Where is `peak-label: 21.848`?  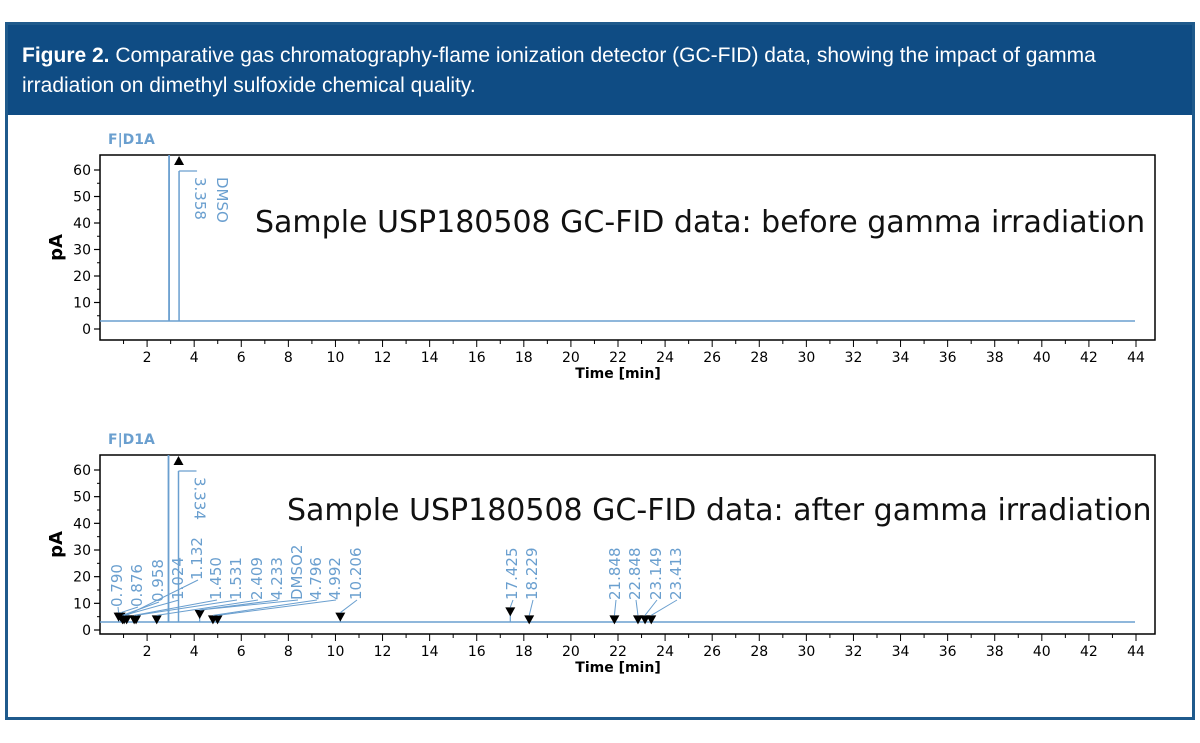
peak-label: 21.848 is located at coordinates (615, 574).